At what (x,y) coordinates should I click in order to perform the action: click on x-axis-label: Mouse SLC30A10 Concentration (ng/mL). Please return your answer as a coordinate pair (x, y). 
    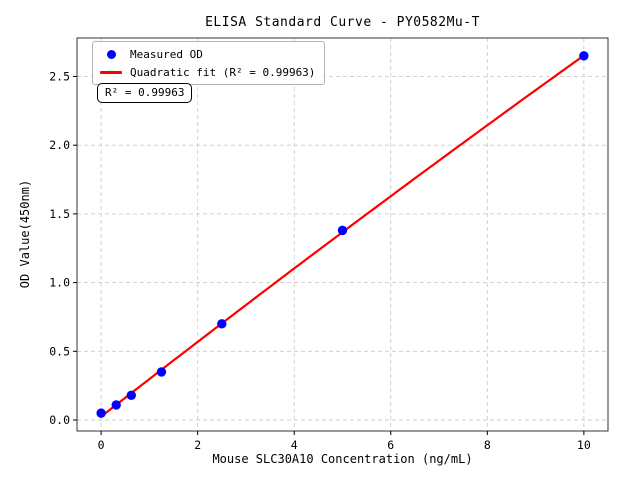
    Looking at the image, I should click on (342, 459).